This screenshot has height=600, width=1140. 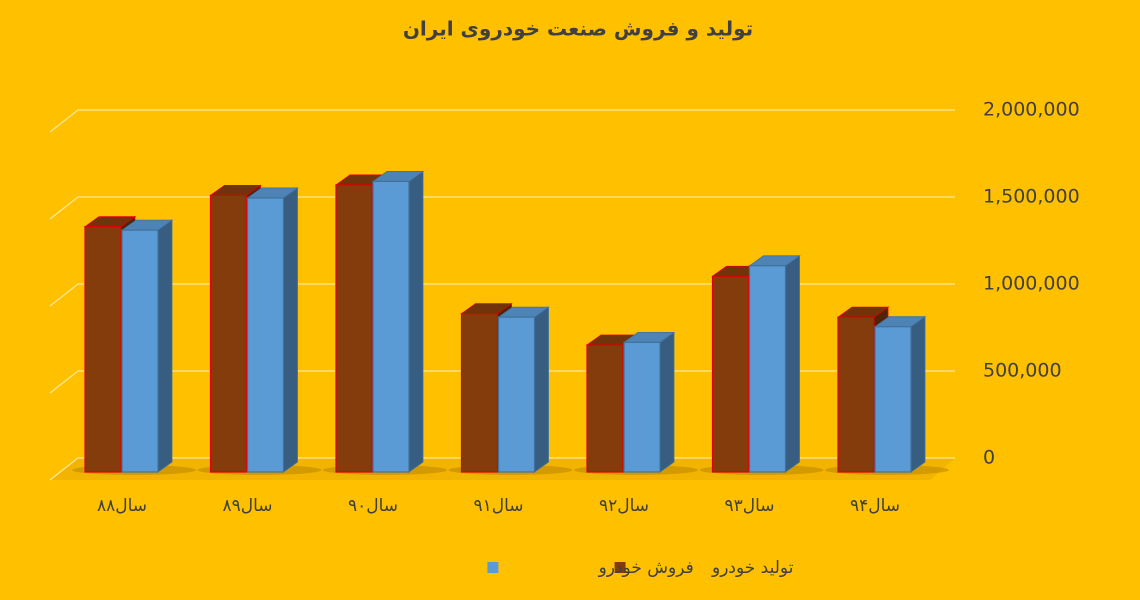 What do you see at coordinates (1031, 110) in the screenshot?
I see `y-tick-label: 2,000,000` at bounding box center [1031, 110].